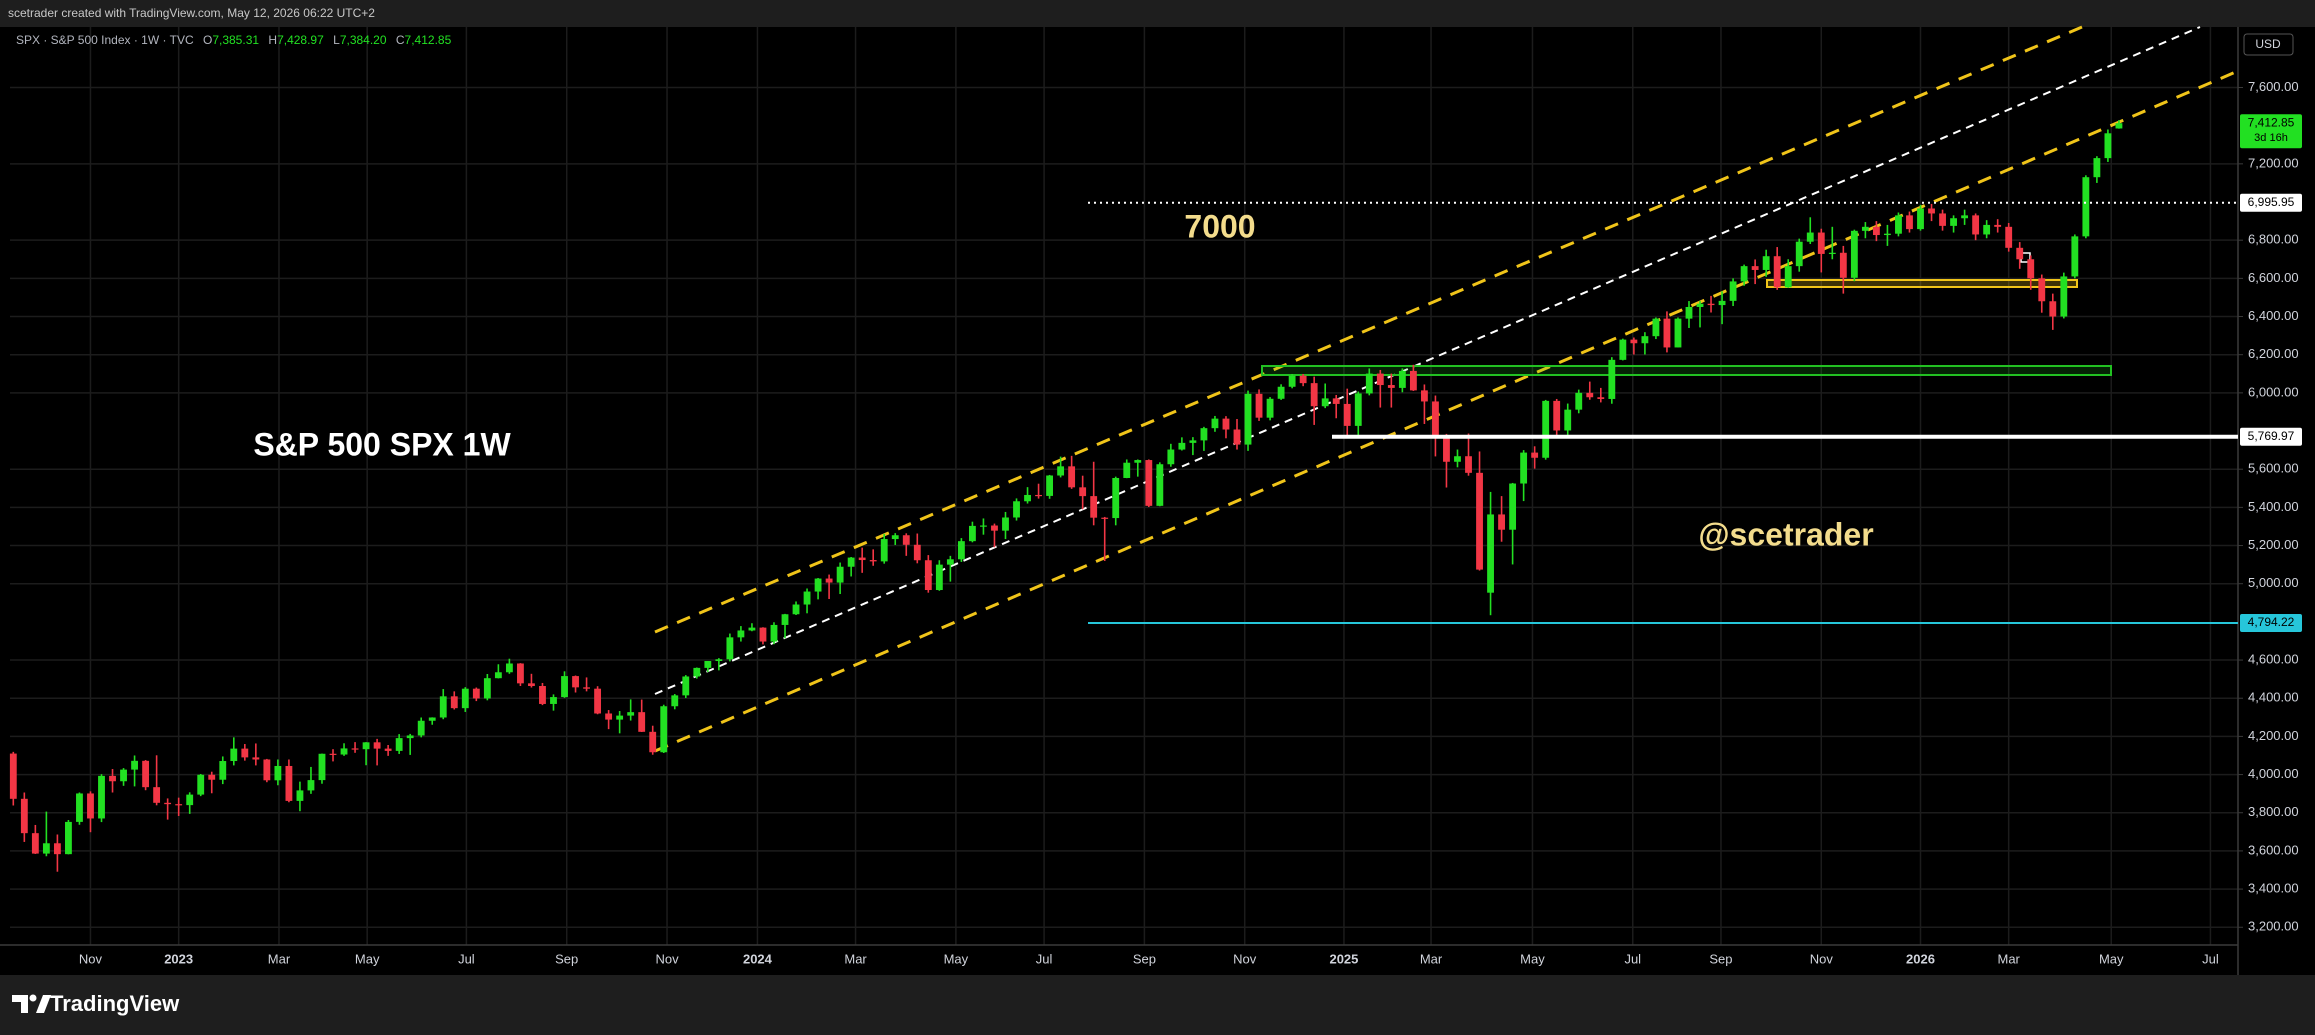 This screenshot has height=1035, width=2315. I want to click on header-bar, so click(1157, 13).